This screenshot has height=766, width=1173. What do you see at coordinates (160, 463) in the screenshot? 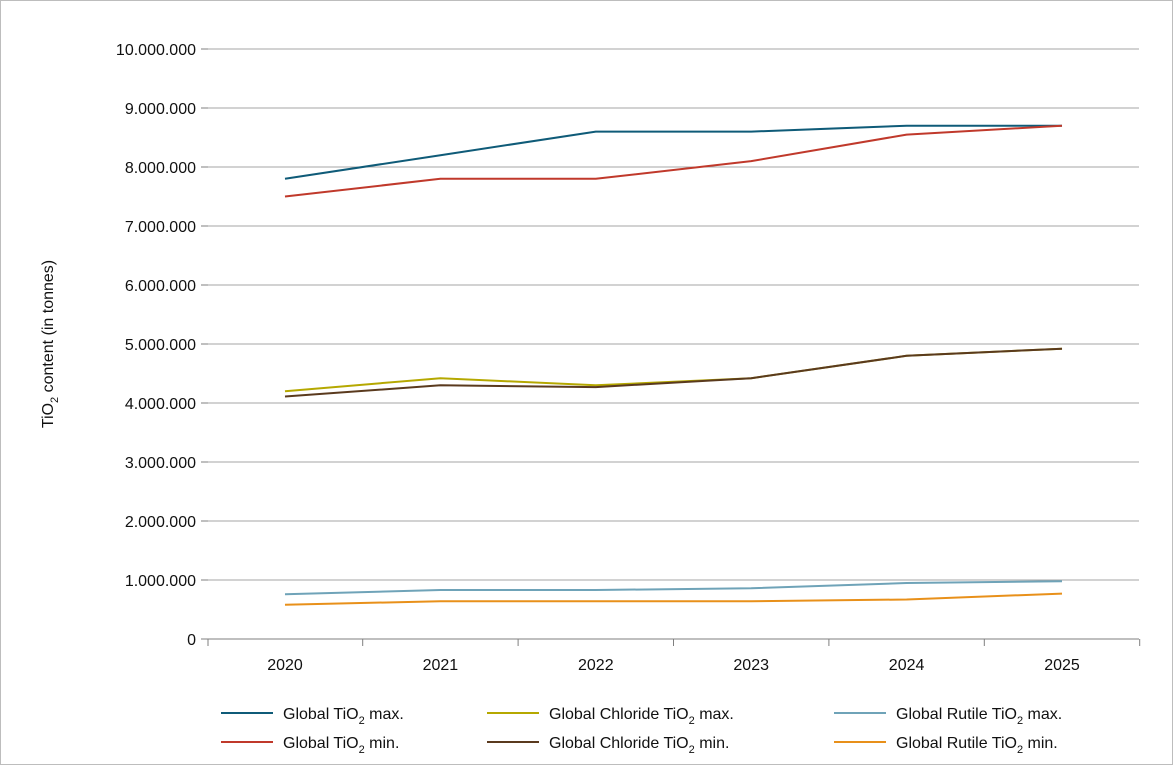
I see `y-tick-label: 3.000.000` at bounding box center [160, 463].